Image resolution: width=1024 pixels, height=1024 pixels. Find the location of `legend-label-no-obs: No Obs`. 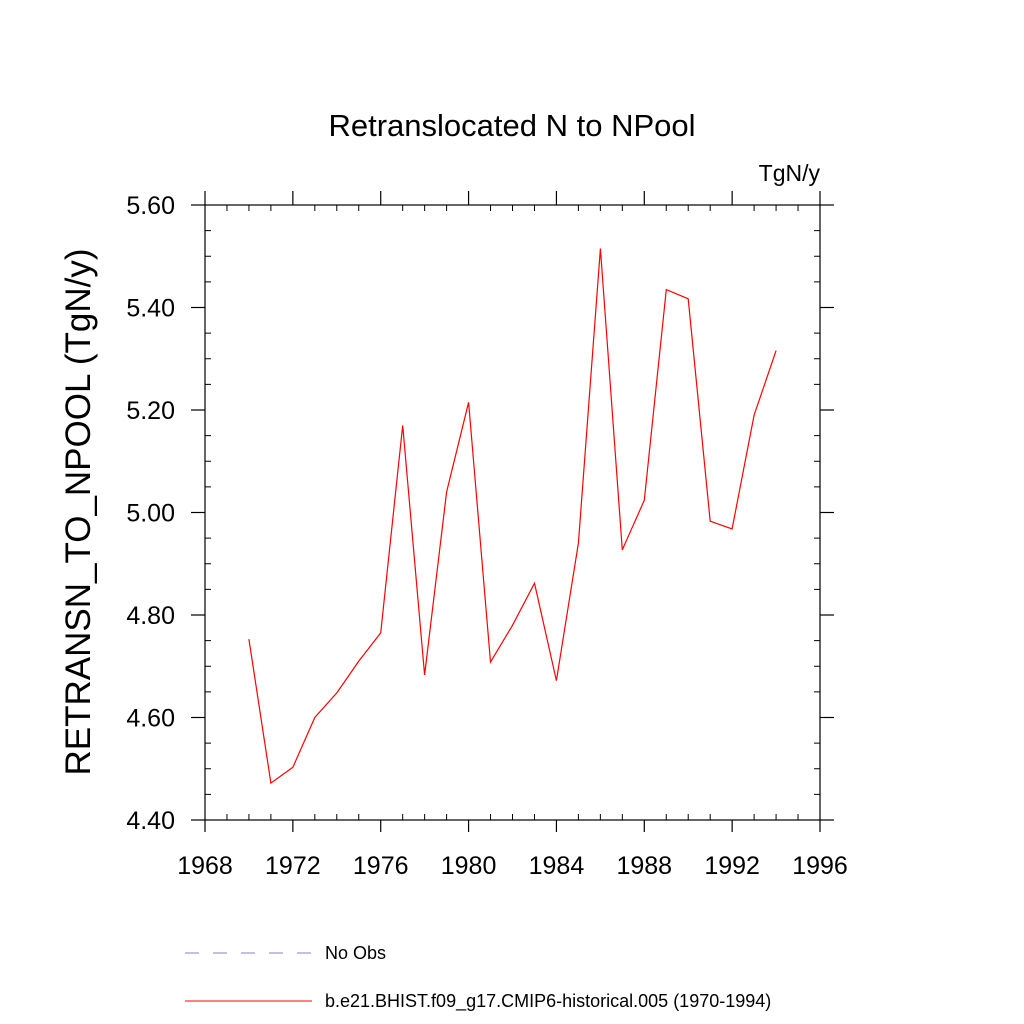

legend-label-no-obs: No Obs is located at coordinates (355, 953).